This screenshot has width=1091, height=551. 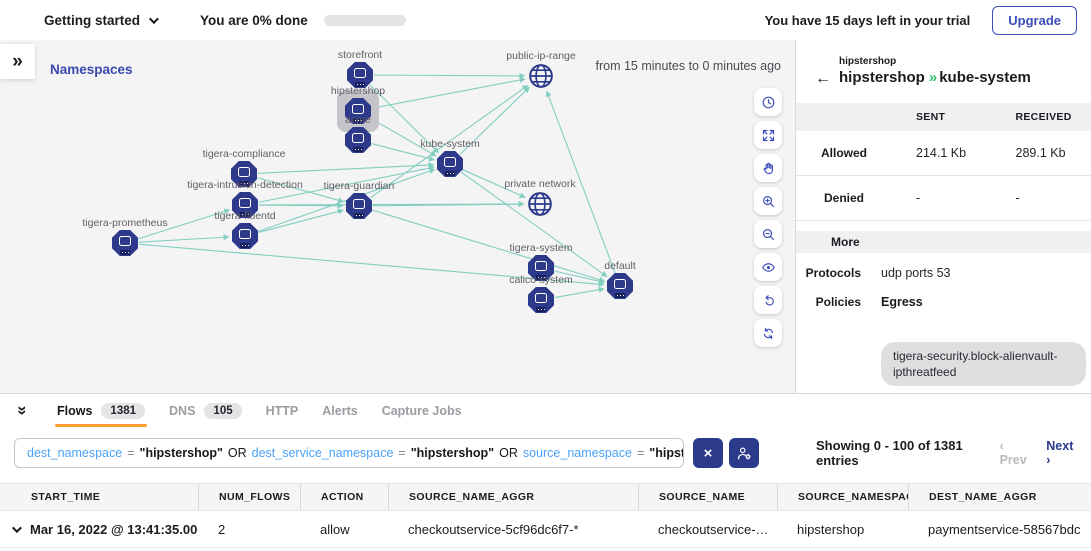 What do you see at coordinates (620, 266) in the screenshot?
I see `graph-node-label: default` at bounding box center [620, 266].